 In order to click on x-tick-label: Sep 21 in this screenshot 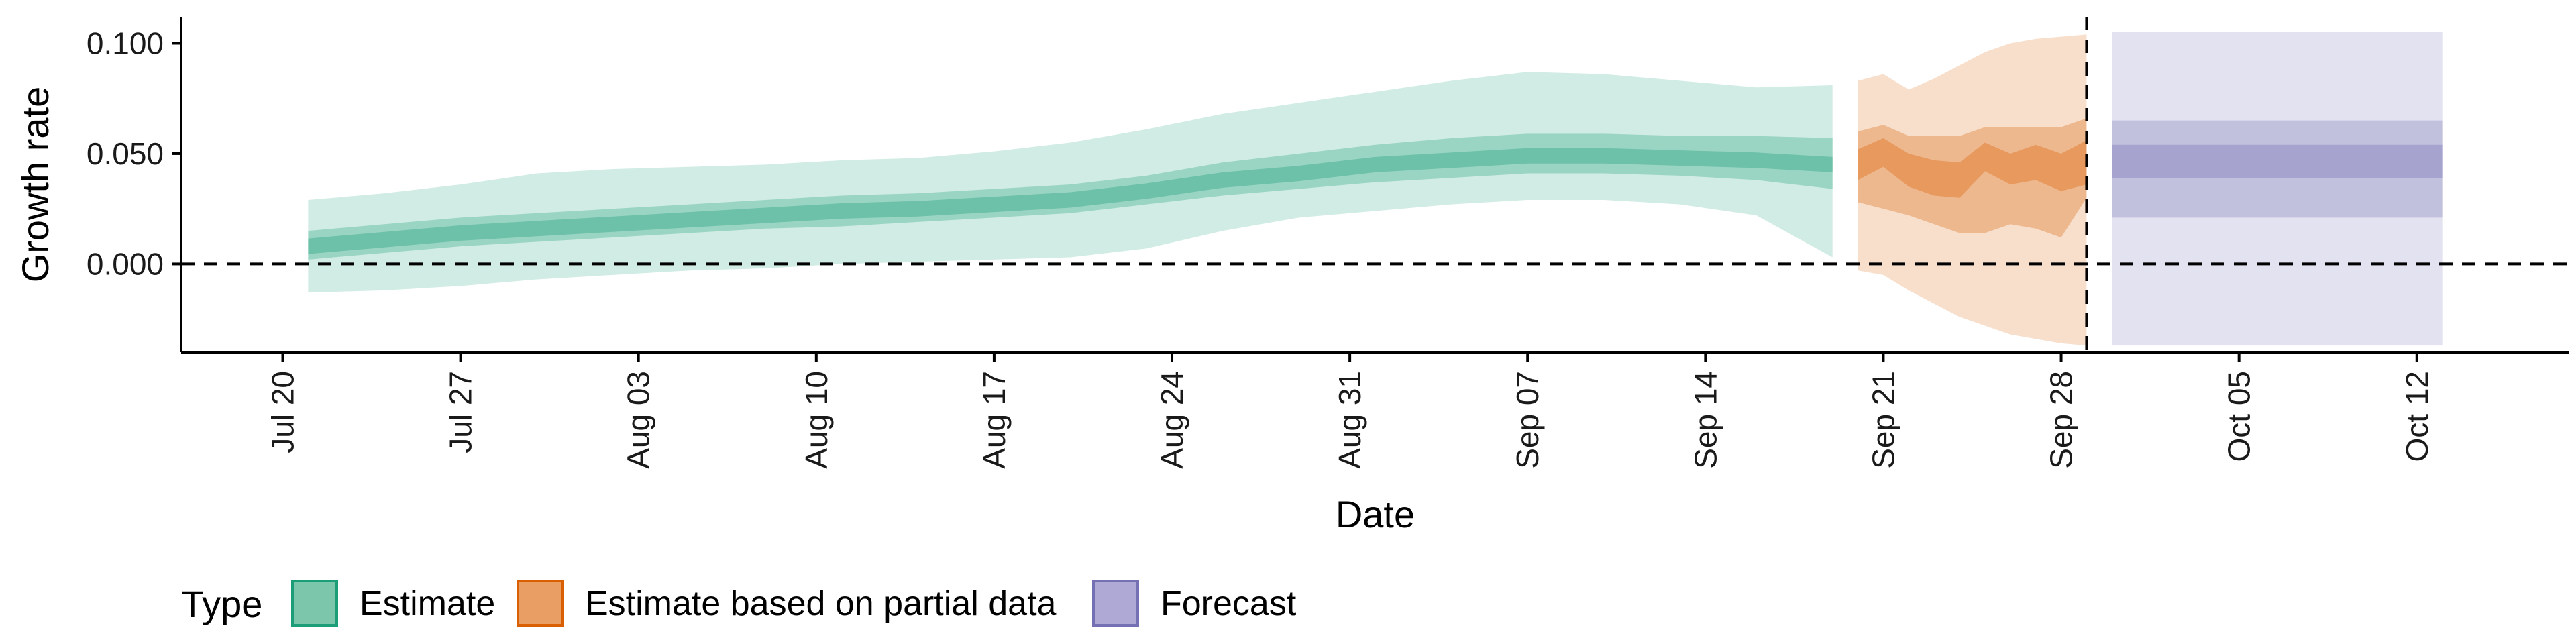, I will do `click(1883, 420)`.